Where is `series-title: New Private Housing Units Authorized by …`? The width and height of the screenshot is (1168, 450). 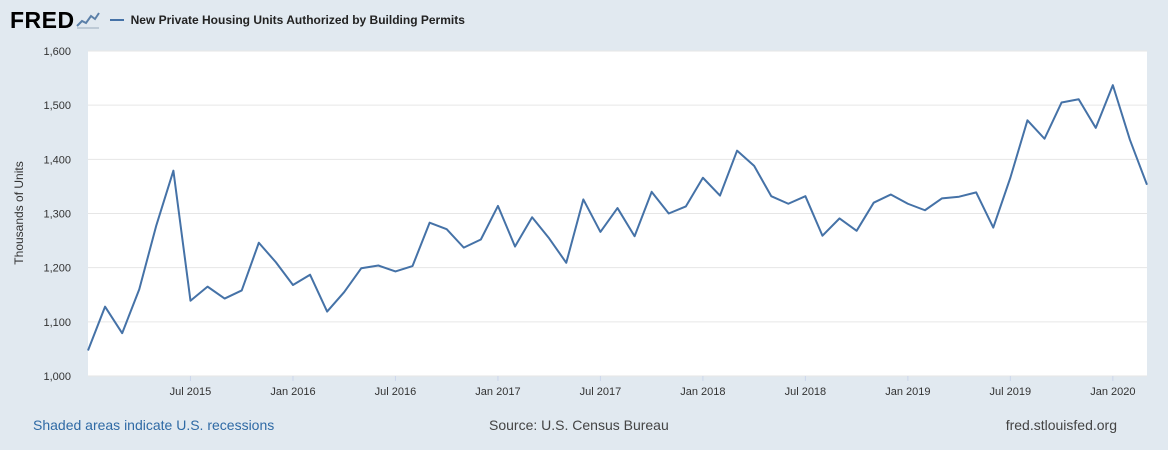 series-title: New Private Housing Units Authorized by … is located at coordinates (297, 20).